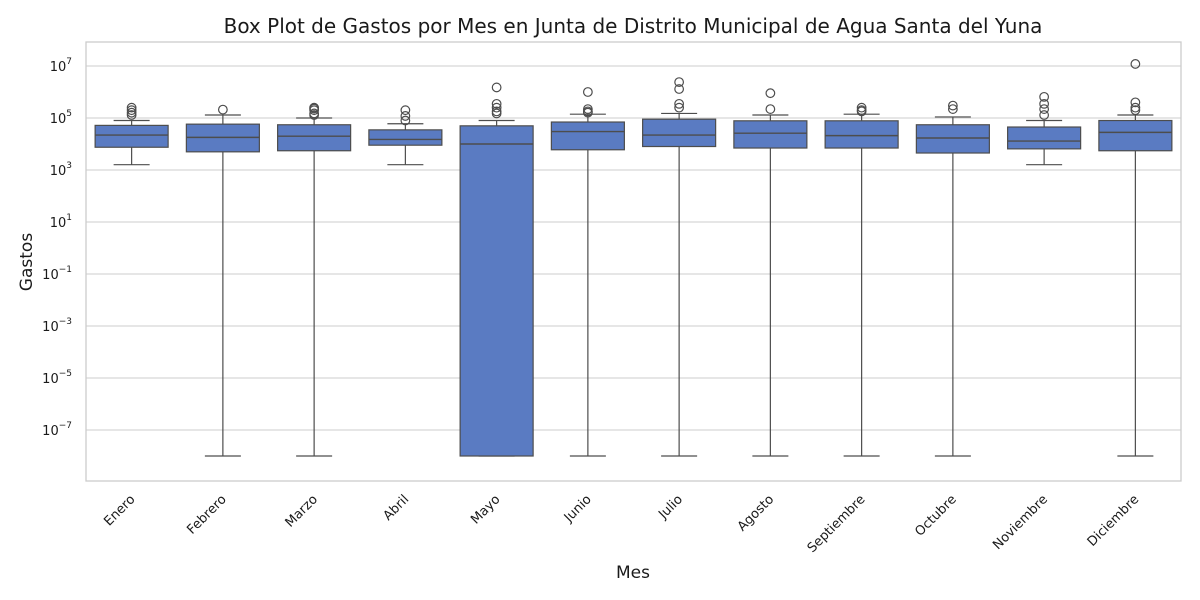  I want to click on y-tick-label: 10¹, so click(61, 222).